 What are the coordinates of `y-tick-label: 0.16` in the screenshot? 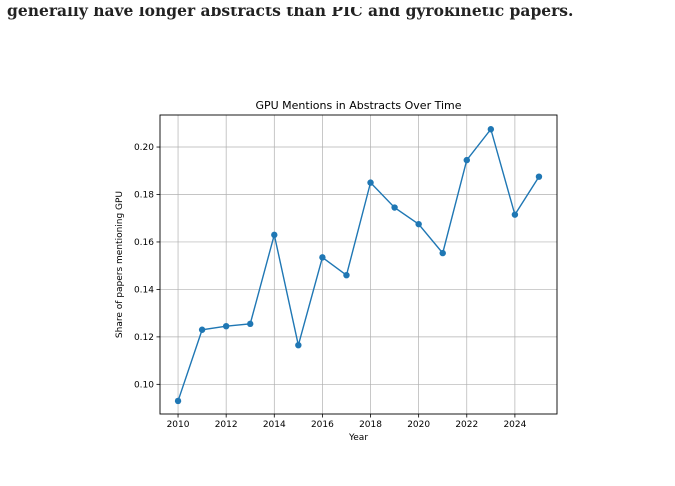 It's located at (144, 243).